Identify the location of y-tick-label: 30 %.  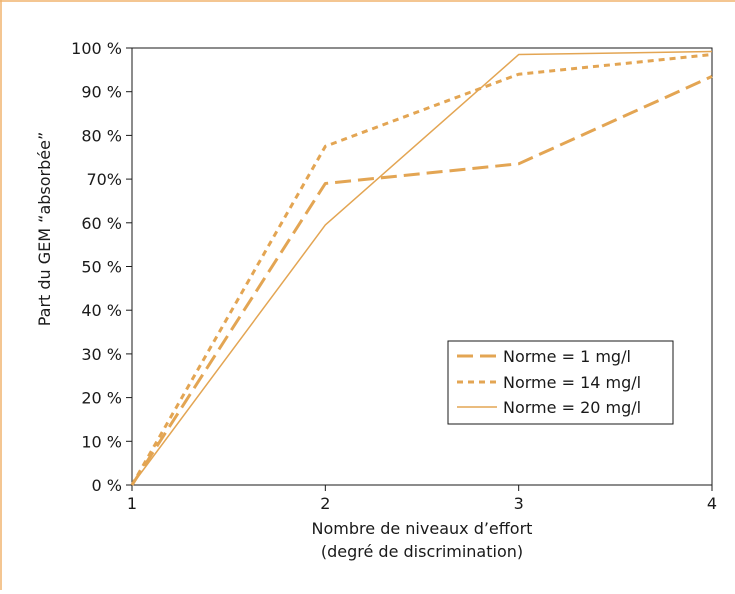
(101, 354).